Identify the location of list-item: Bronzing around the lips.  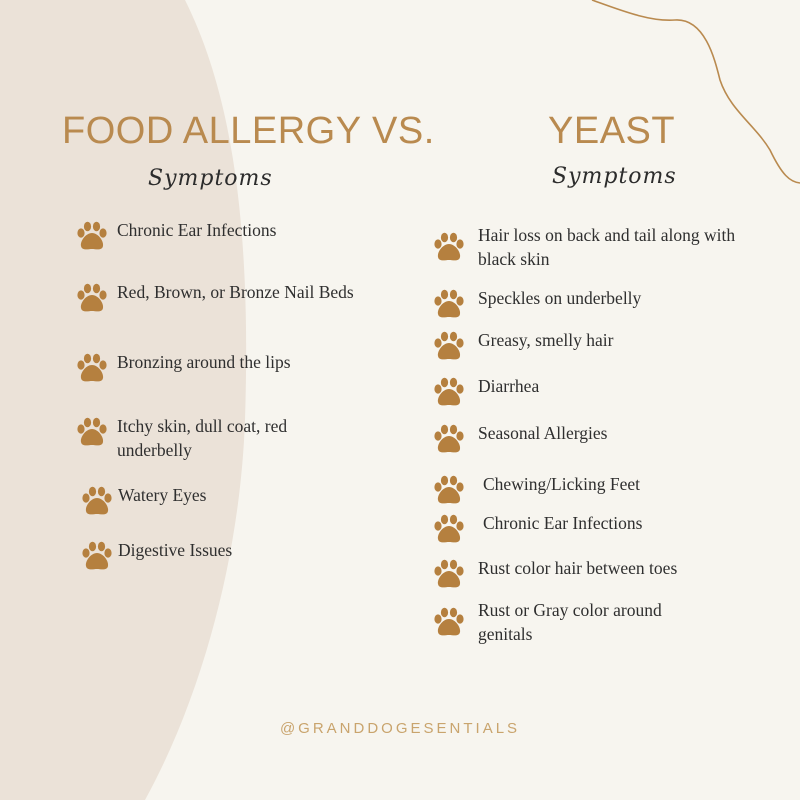
(221, 368).